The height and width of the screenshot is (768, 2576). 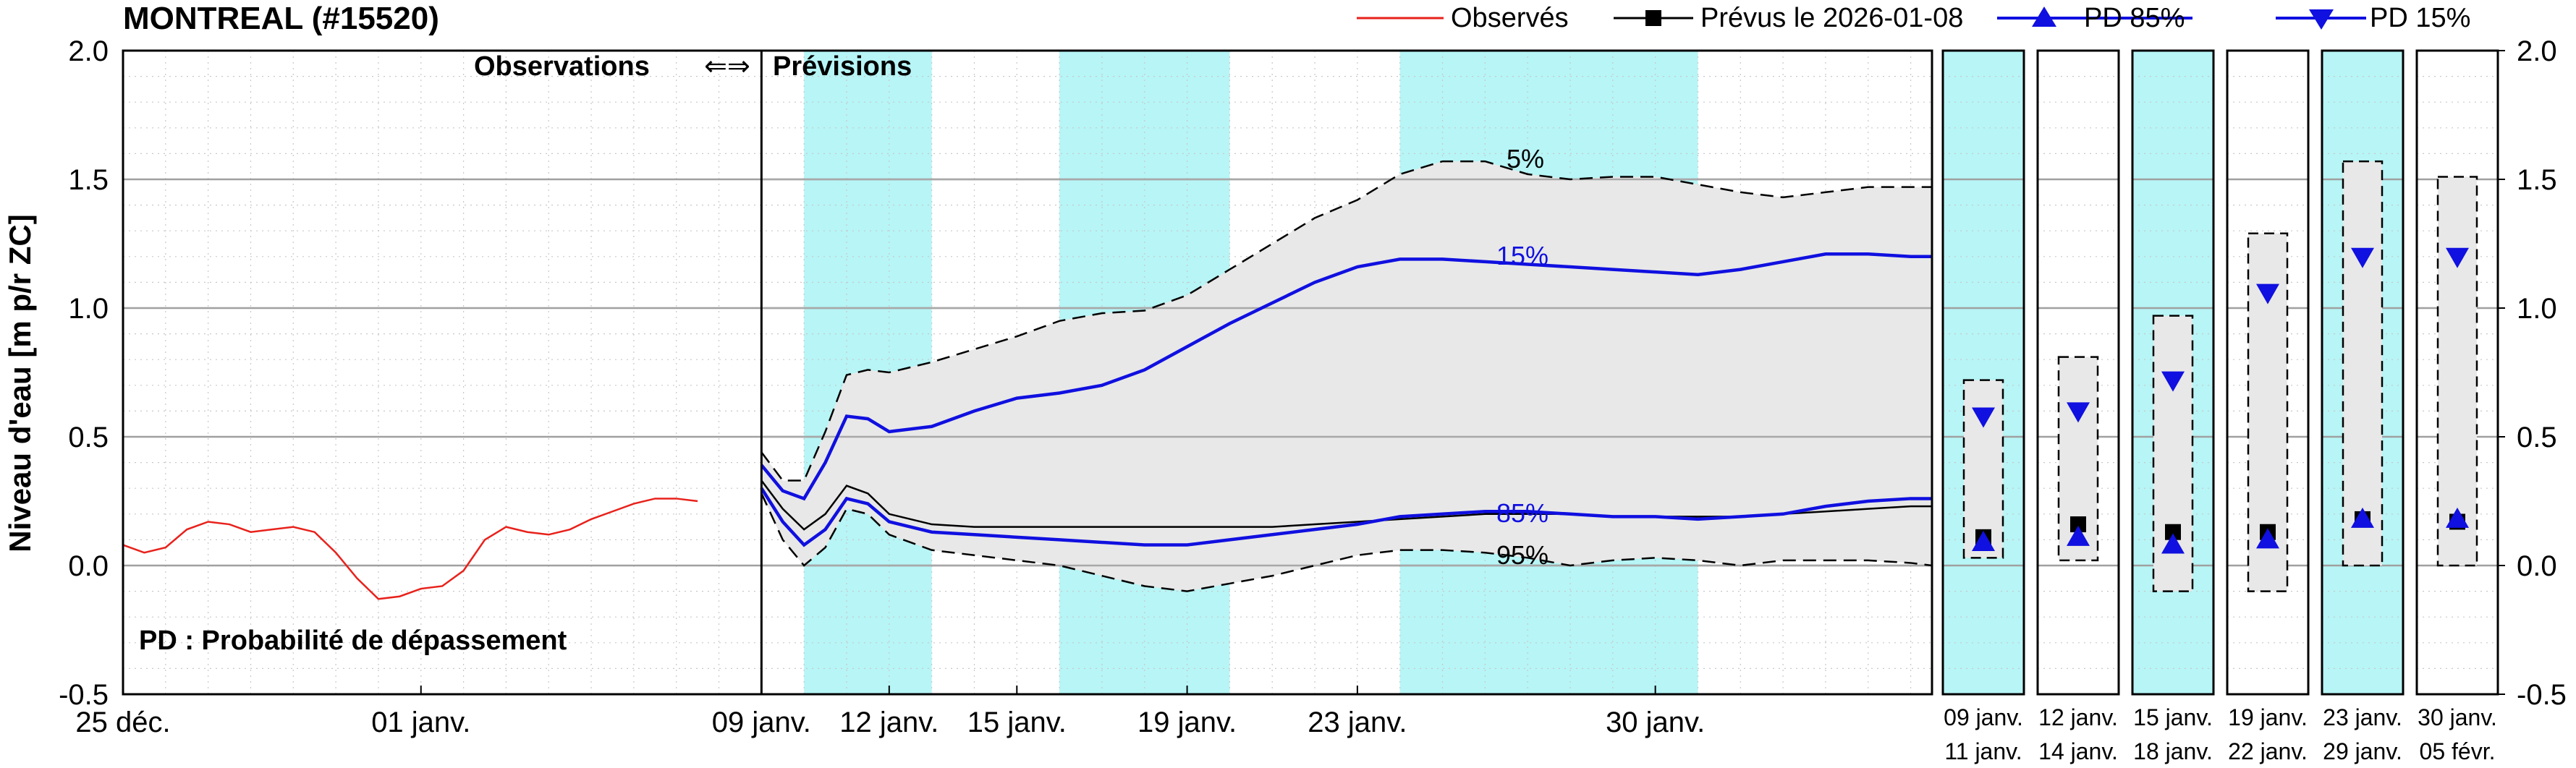 What do you see at coordinates (1984, 717) in the screenshot?
I see `panel-date-start: 09 janv.` at bounding box center [1984, 717].